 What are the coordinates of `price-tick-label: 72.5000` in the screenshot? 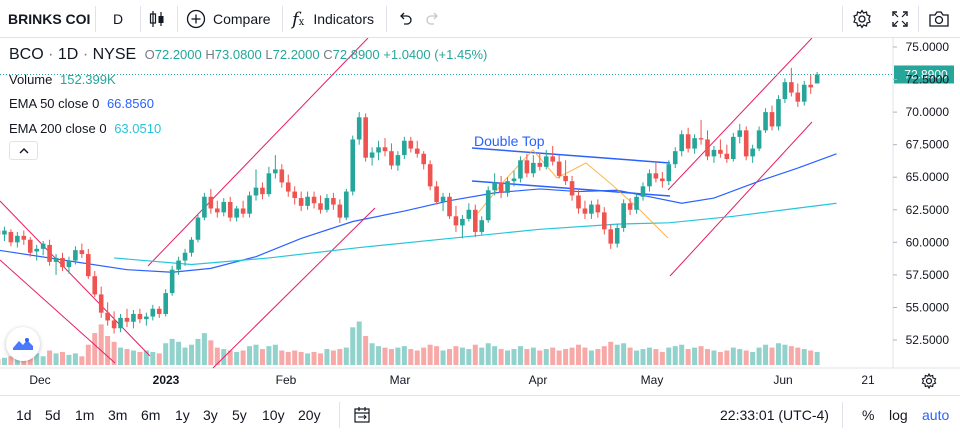 It's located at (928, 80).